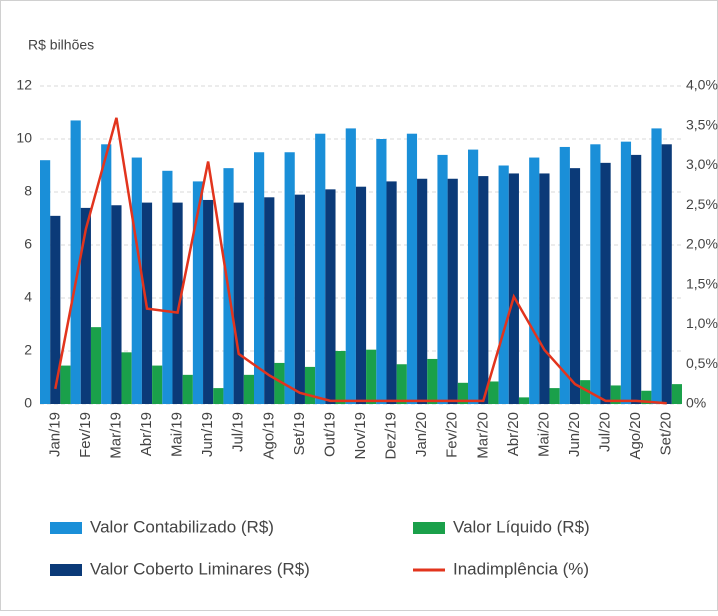 This screenshot has width=718, height=616. I want to click on y2-tick-label: 1,5%, so click(702, 283).